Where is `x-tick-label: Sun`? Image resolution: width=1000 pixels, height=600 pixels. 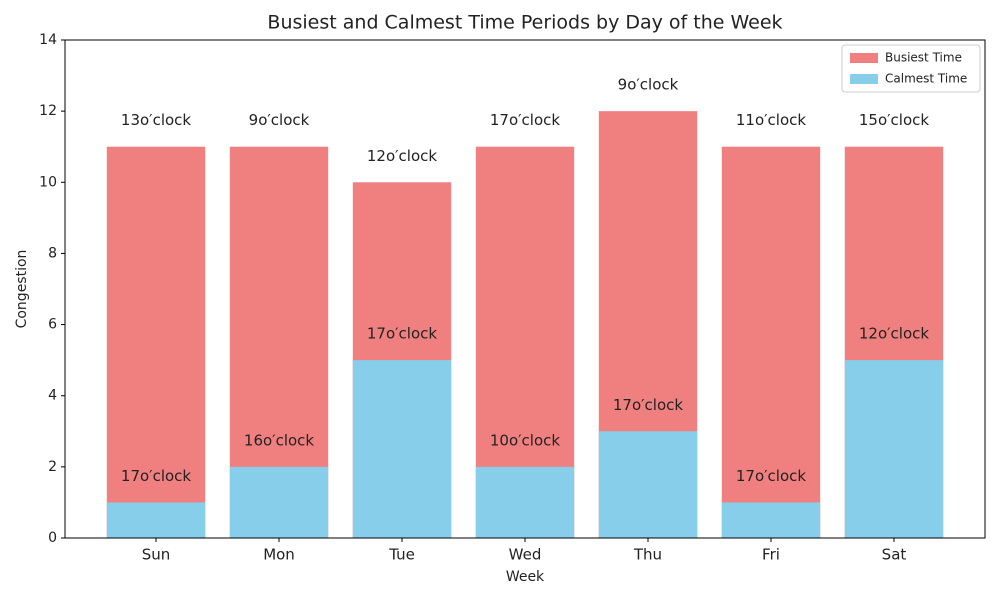
x-tick-label: Sun is located at coordinates (156, 555).